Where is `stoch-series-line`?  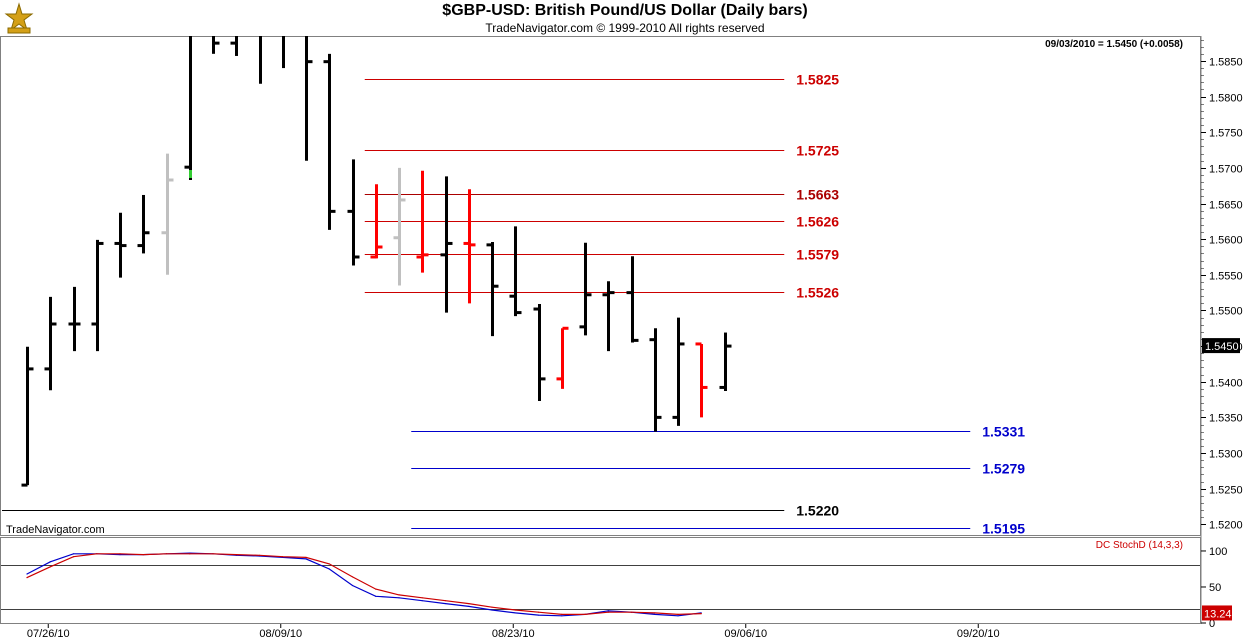
stoch-series-line is located at coordinates (364, 584).